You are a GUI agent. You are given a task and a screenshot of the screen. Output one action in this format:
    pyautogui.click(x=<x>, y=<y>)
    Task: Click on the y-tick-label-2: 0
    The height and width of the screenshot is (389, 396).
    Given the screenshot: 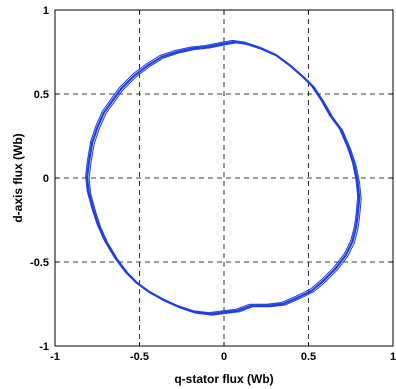 What is the action you would take?
    pyautogui.click(x=46, y=179)
    